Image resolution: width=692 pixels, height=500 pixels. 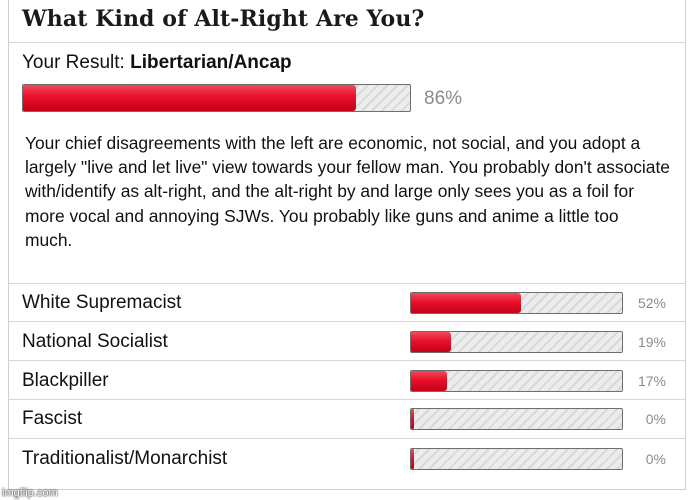 What do you see at coordinates (651, 381) in the screenshot?
I see `result-row-percent: 17%` at bounding box center [651, 381].